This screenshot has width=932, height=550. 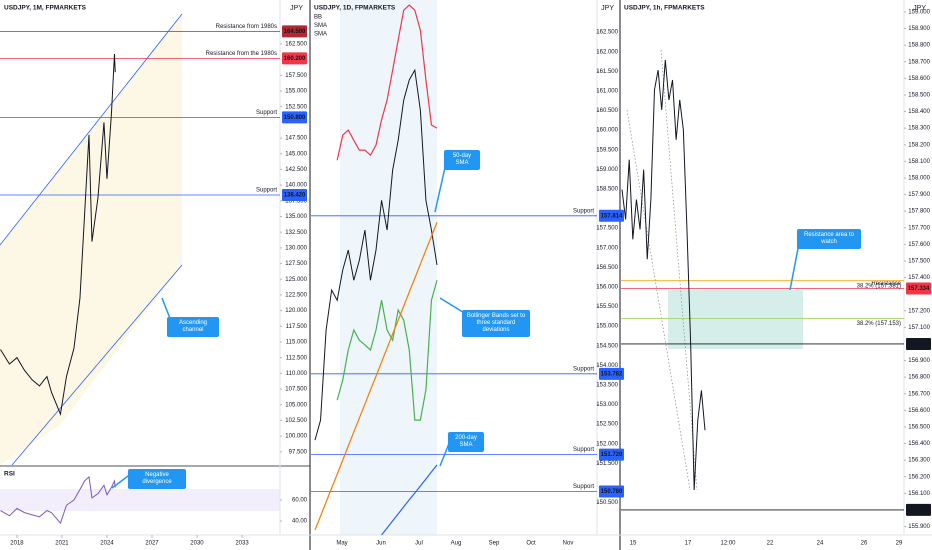 What do you see at coordinates (300, 522) in the screenshot?
I see `y-tick-label: 40.00` at bounding box center [300, 522].